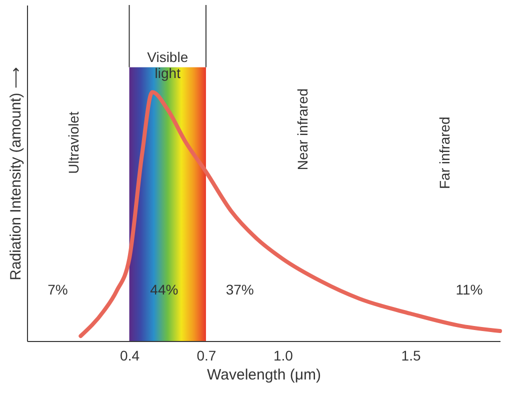 The width and height of the screenshot is (529, 400). Describe the element at coordinates (240, 290) in the screenshot. I see `annotation: 37%` at that location.